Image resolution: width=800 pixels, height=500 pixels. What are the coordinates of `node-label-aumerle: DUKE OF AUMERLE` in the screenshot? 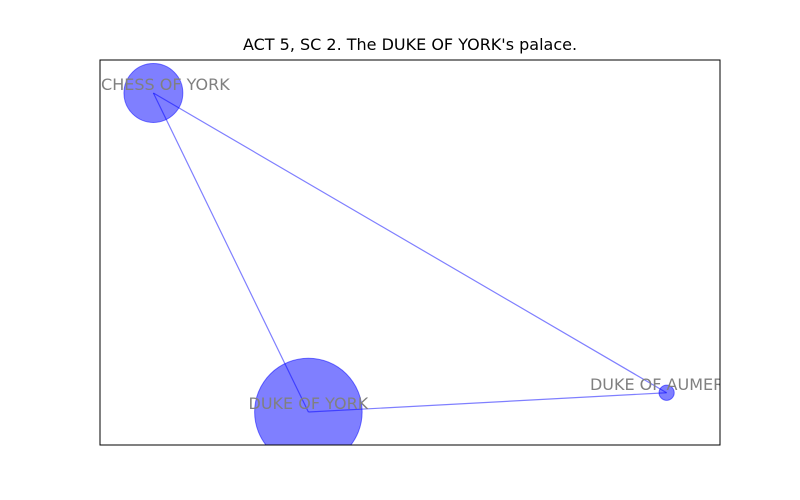 It's located at (666, 384).